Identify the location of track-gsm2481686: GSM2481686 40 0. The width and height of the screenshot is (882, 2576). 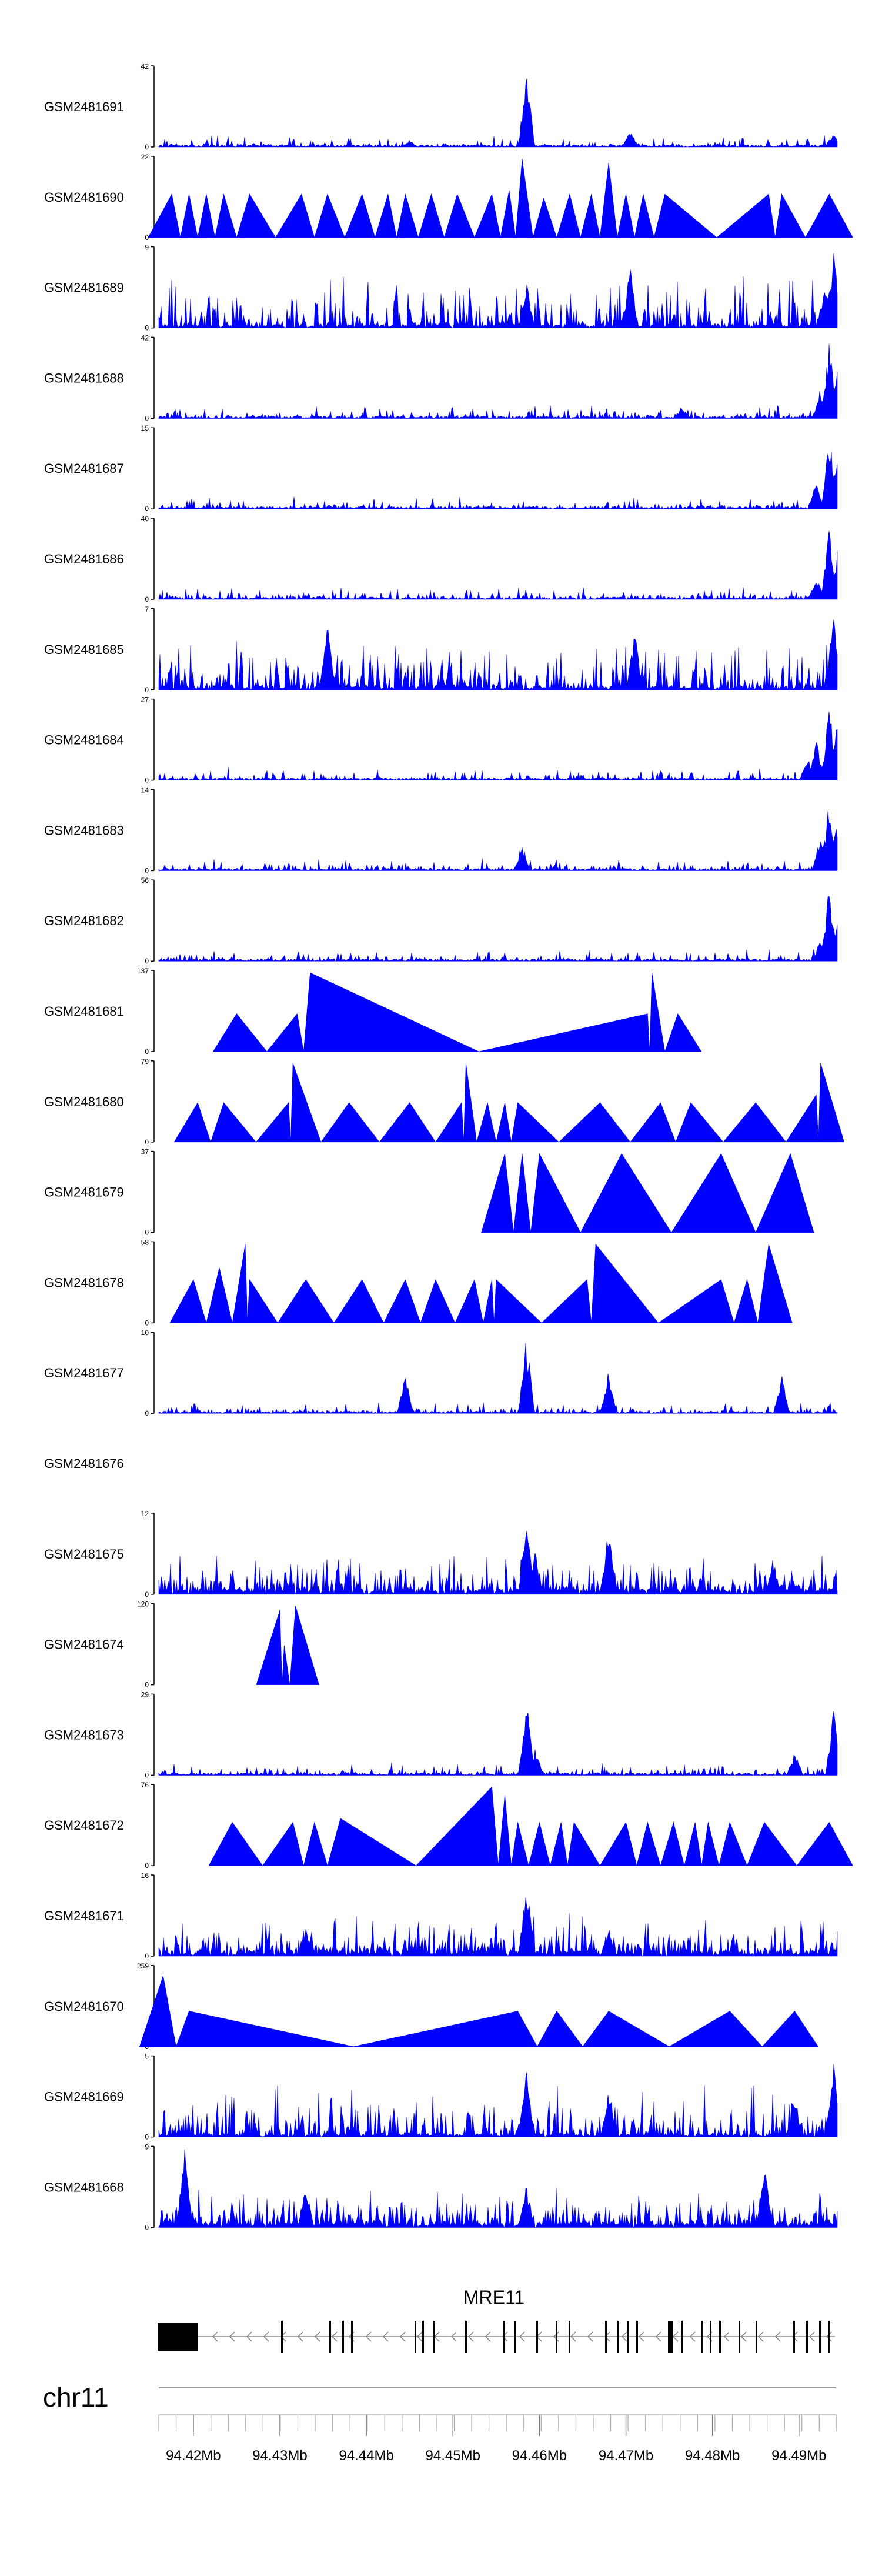
(441, 559).